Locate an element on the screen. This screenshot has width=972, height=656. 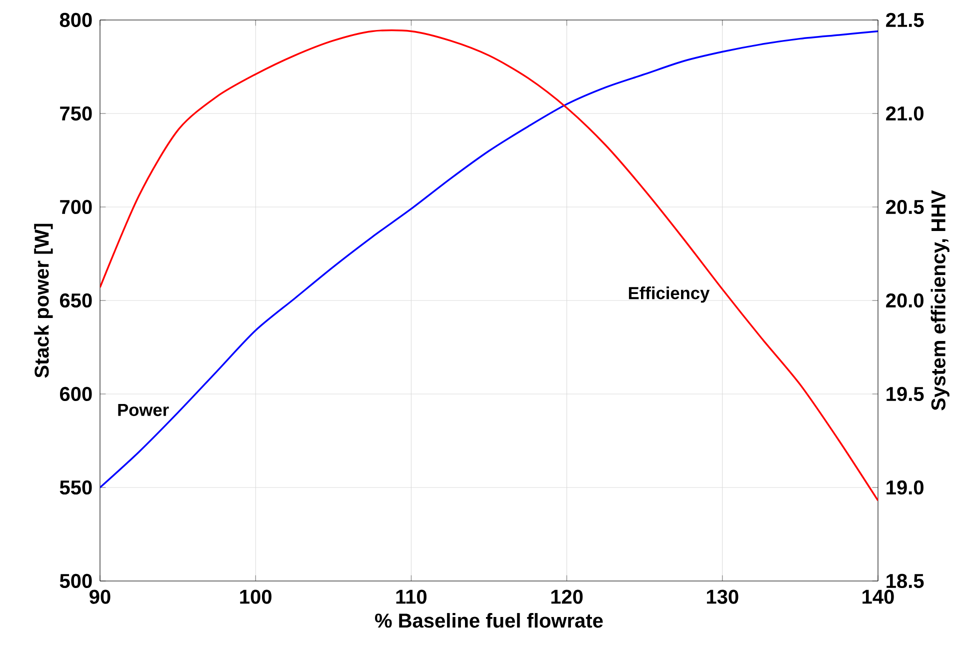
y-tick-label: 500 is located at coordinates (76, 581).